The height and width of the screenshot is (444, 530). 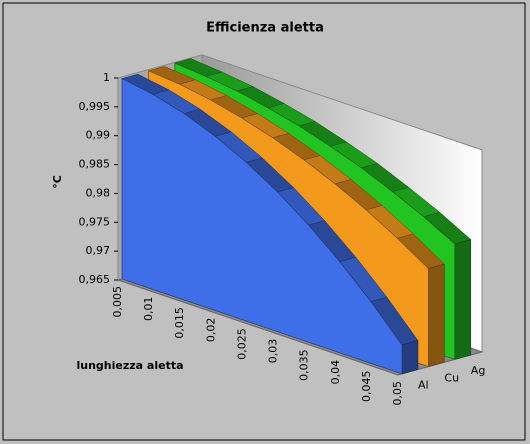 What do you see at coordinates (304, 365) in the screenshot?
I see `x-tick-label: 0,035` at bounding box center [304, 365].